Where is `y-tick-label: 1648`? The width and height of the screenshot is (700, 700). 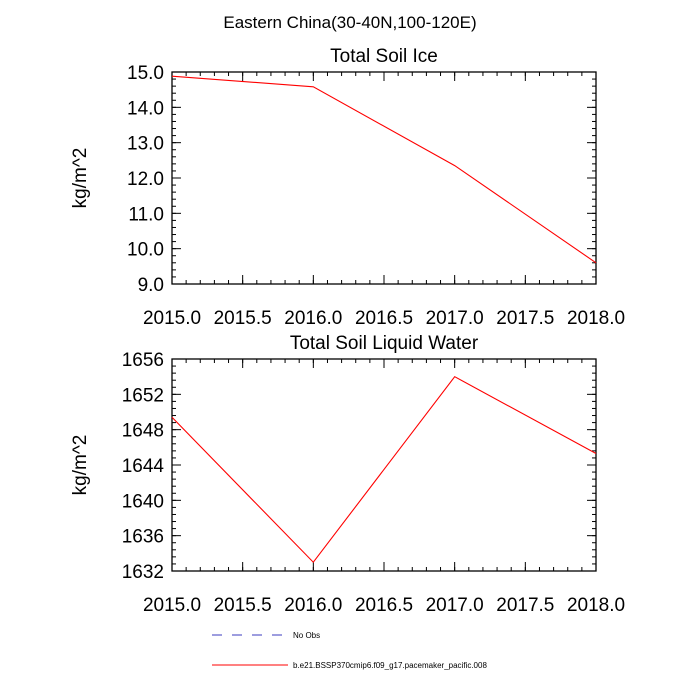 y-tick-label: 1648 is located at coordinates (143, 431).